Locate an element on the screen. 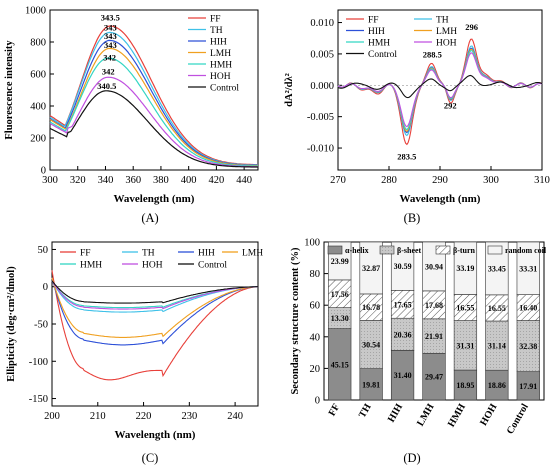 This screenshot has height=473, width=550. panel-d-y-axis-label: Secondary structure content (%) is located at coordinates (295, 321).